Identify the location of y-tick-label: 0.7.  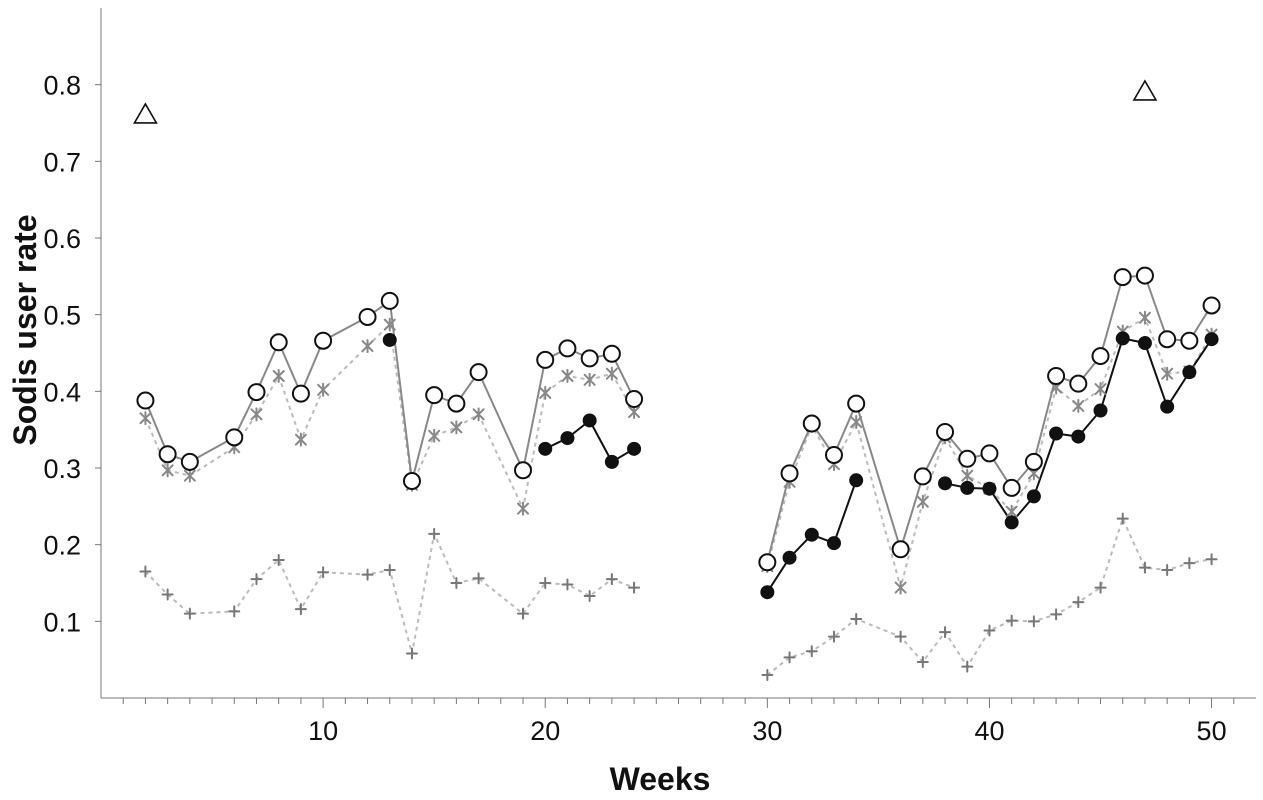
(62, 162).